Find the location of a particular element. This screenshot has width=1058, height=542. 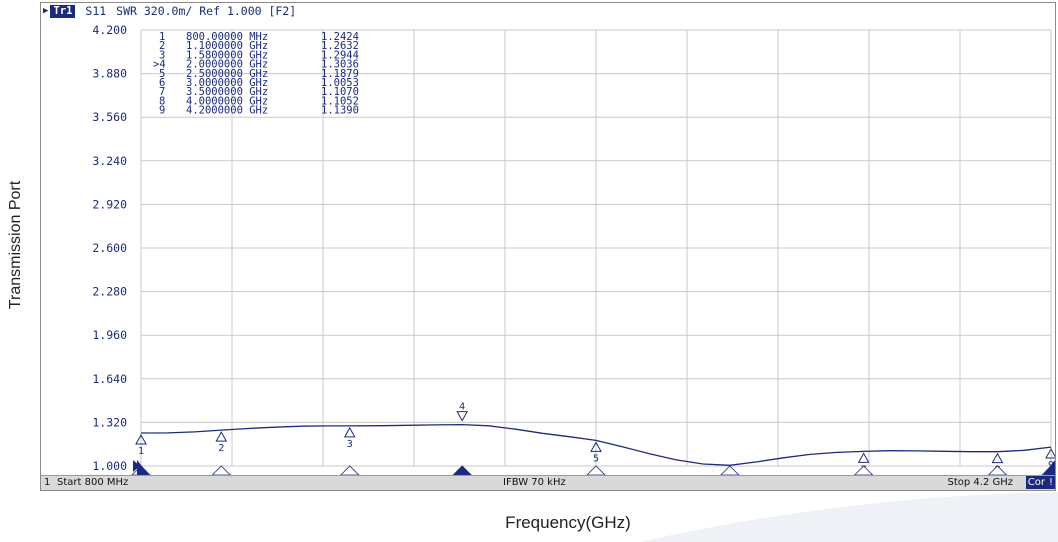

status-stop-frequency: Stop 4.2 GHz is located at coordinates (980, 482).